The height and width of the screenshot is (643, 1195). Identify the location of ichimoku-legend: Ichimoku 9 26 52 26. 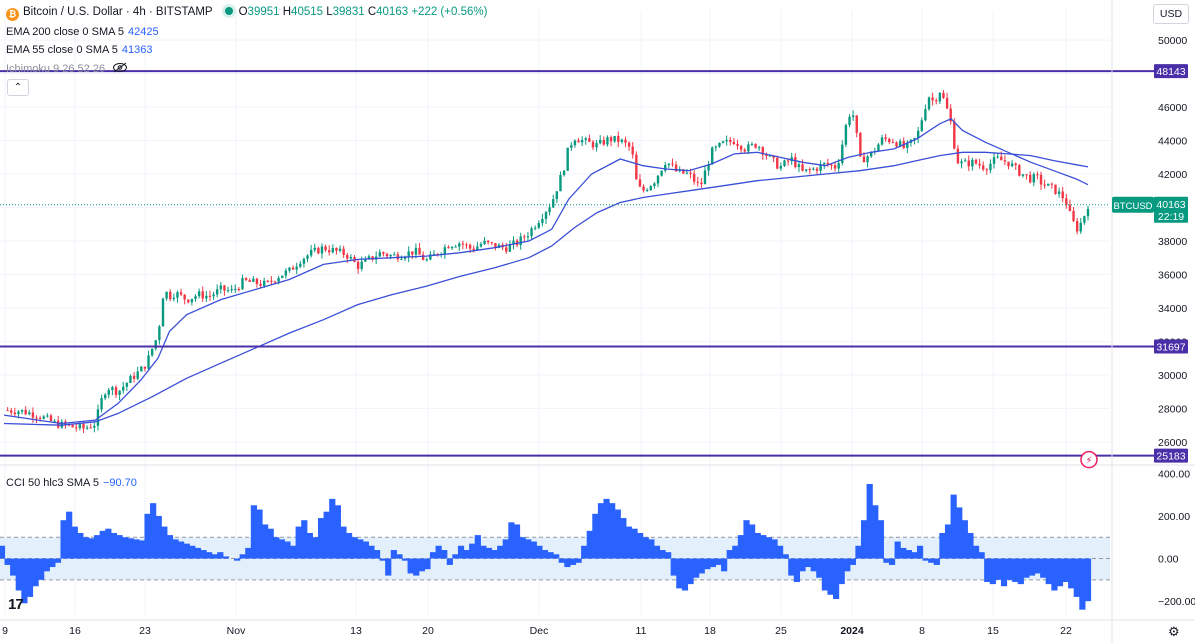
(67, 69).